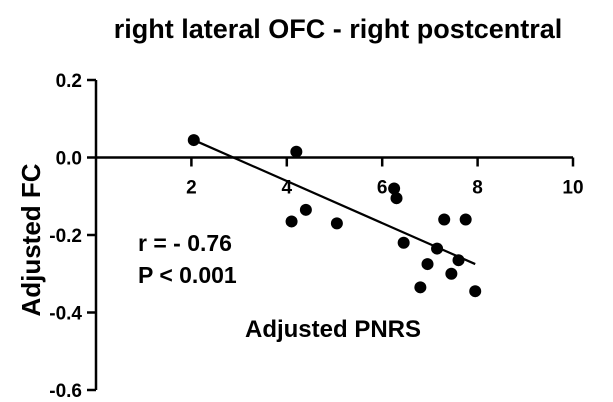 The image size is (613, 402). I want to click on y-tick-label: 0.2, so click(69, 81).